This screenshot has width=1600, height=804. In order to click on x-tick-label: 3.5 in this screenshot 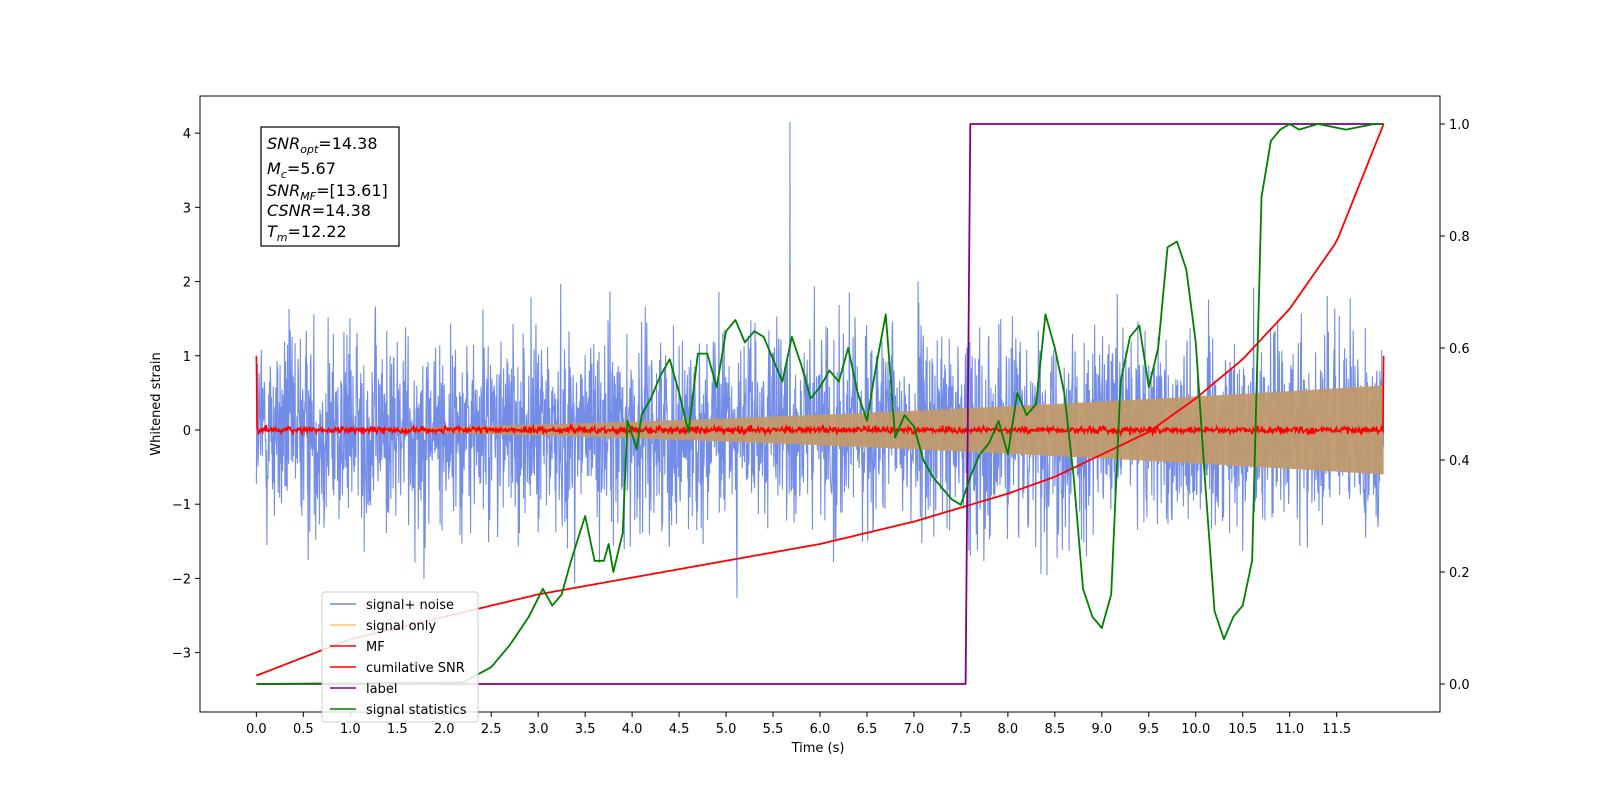, I will do `click(585, 729)`.